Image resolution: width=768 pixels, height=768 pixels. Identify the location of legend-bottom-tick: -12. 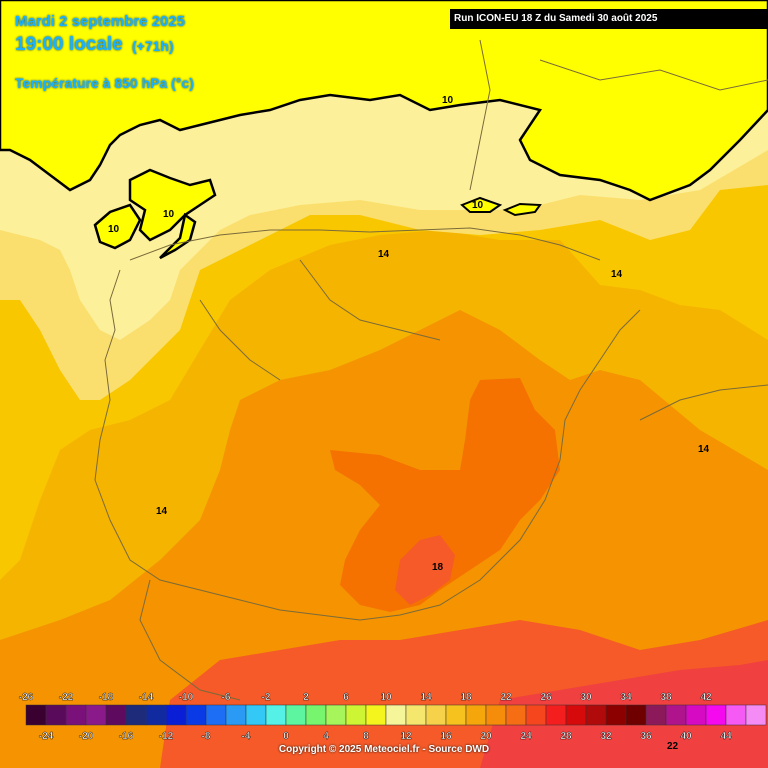
(166, 736).